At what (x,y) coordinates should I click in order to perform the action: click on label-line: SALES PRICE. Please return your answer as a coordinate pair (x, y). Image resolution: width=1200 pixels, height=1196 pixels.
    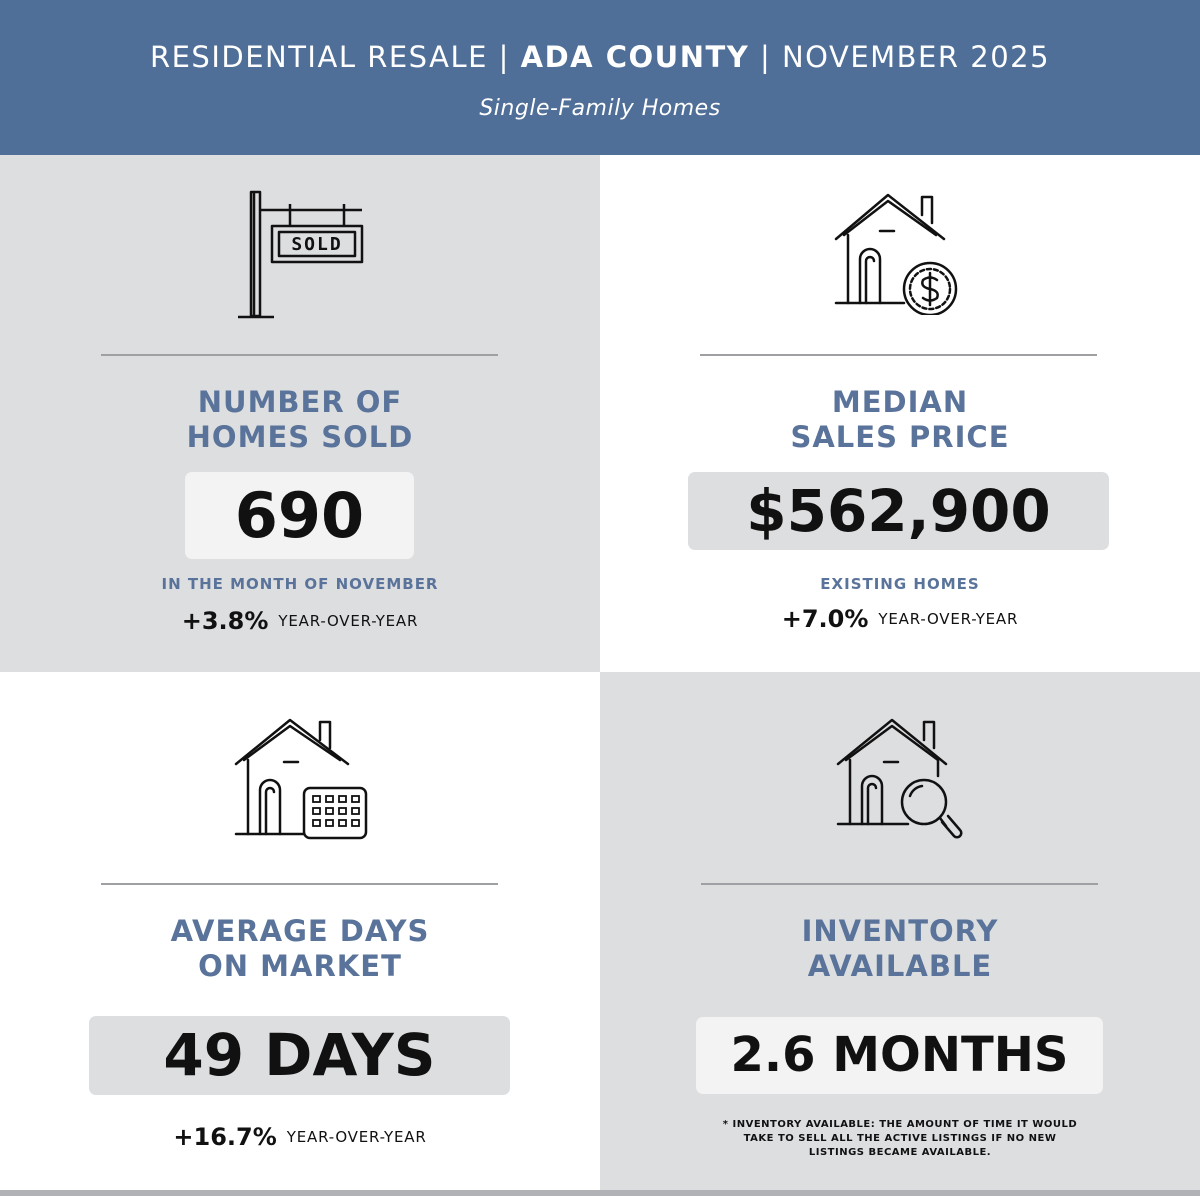
    Looking at the image, I should click on (900, 437).